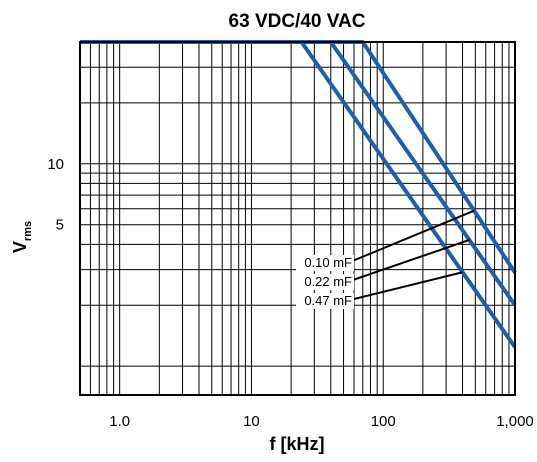 The image size is (537, 462). I want to click on svg-text: Vrms, so click(22, 237).